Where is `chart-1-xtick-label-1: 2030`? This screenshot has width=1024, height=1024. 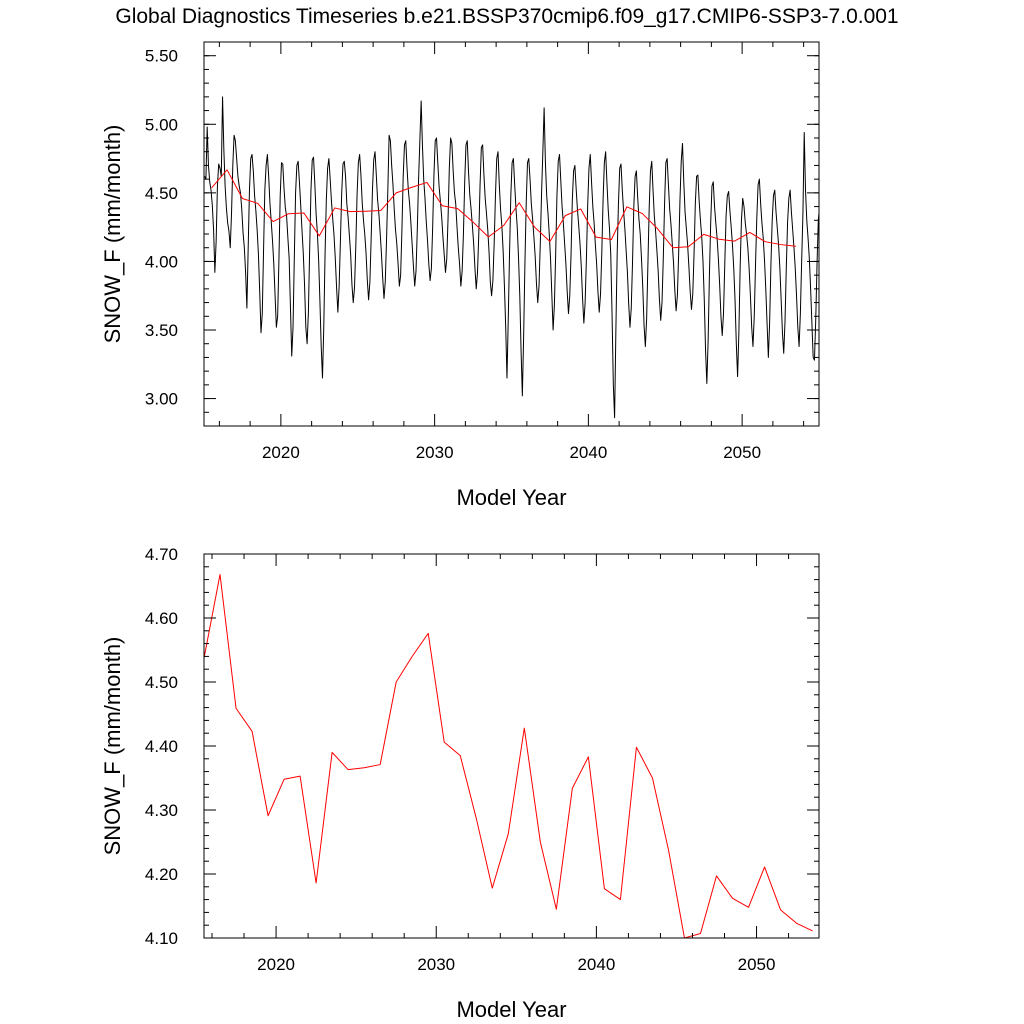 chart-1-xtick-label-1: 2030 is located at coordinates (436, 964).